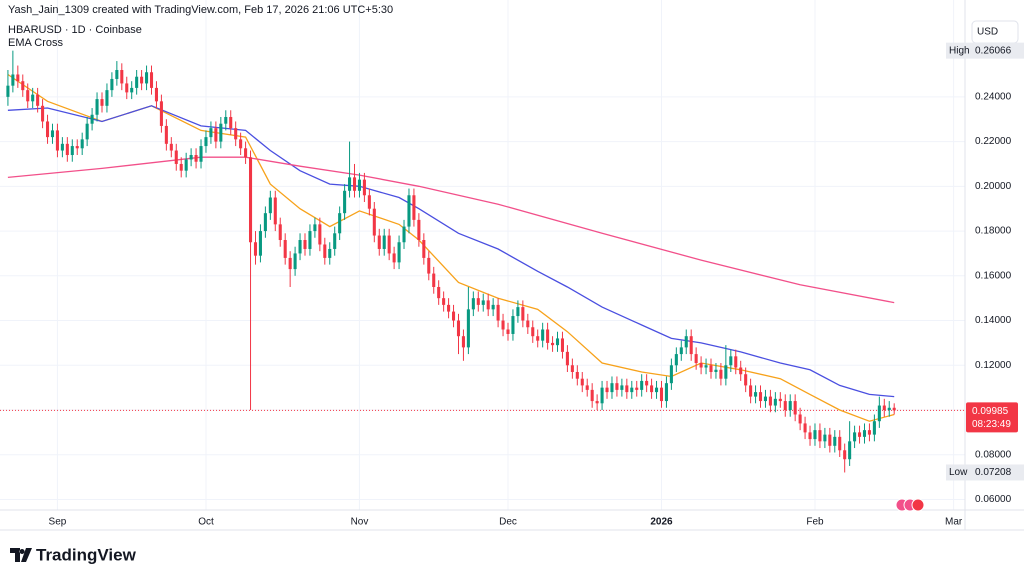 This screenshot has height=578, width=1024. I want to click on currency: USD, so click(987, 32).